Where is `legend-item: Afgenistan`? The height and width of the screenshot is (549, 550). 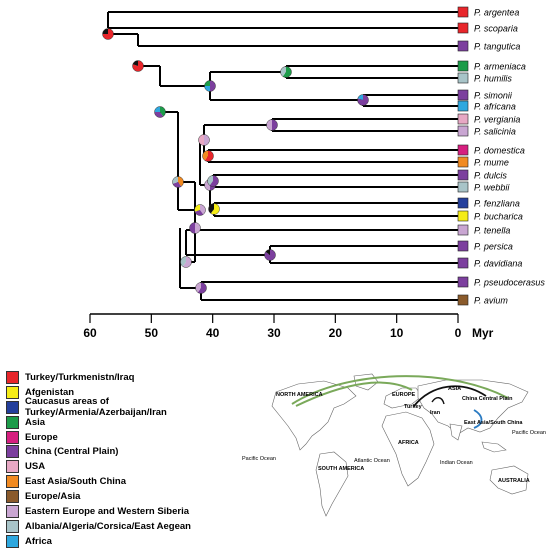 legend-item: Afgenistan is located at coordinates (123, 392).